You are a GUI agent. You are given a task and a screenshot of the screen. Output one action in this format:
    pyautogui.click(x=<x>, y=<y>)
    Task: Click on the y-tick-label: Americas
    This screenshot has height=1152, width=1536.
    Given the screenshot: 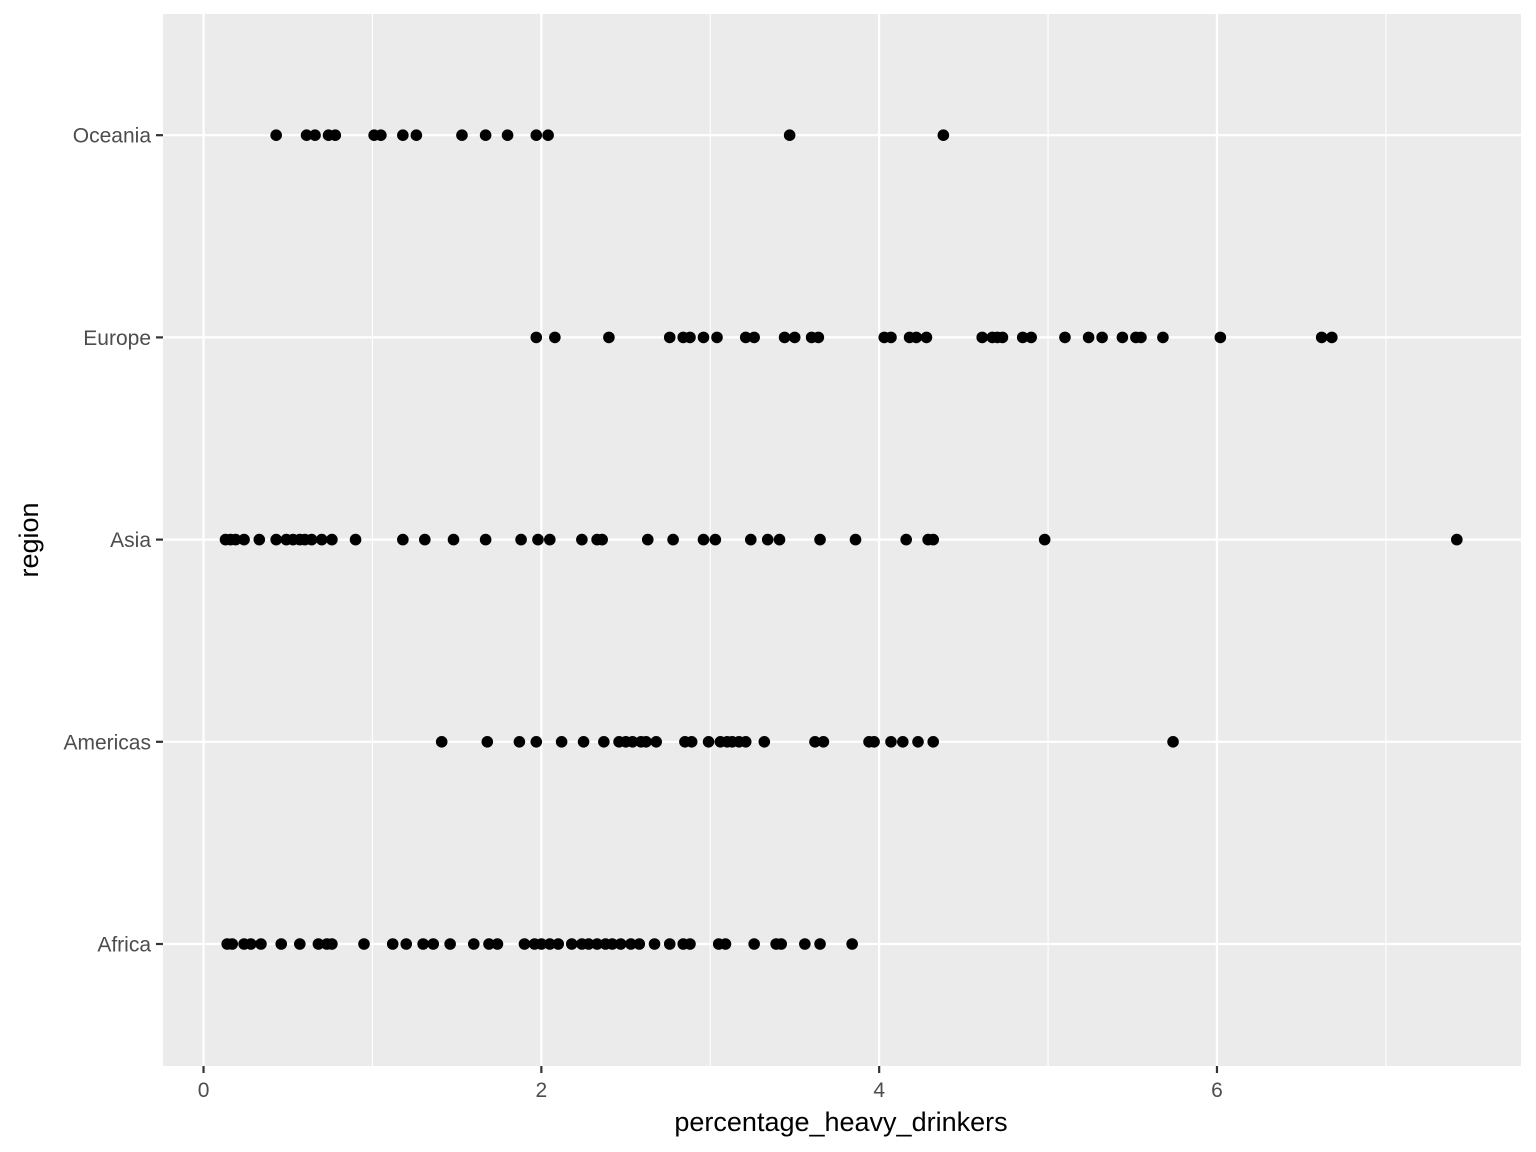 What is the action you would take?
    pyautogui.click(x=107, y=742)
    